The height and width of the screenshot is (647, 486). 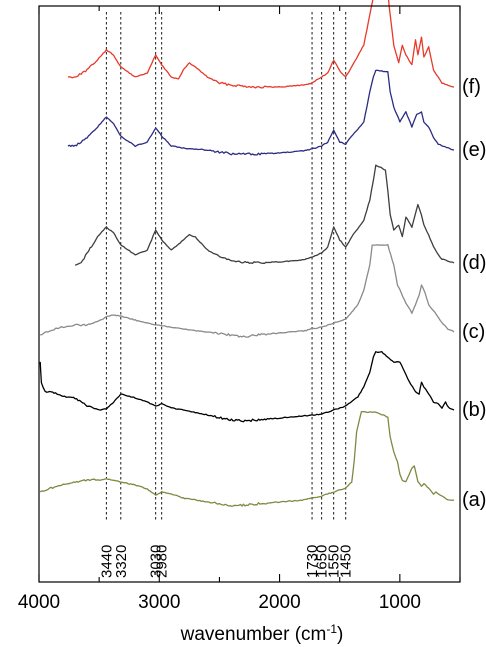 I want to click on x-tick-label-3000: 3000, so click(x=159, y=602).